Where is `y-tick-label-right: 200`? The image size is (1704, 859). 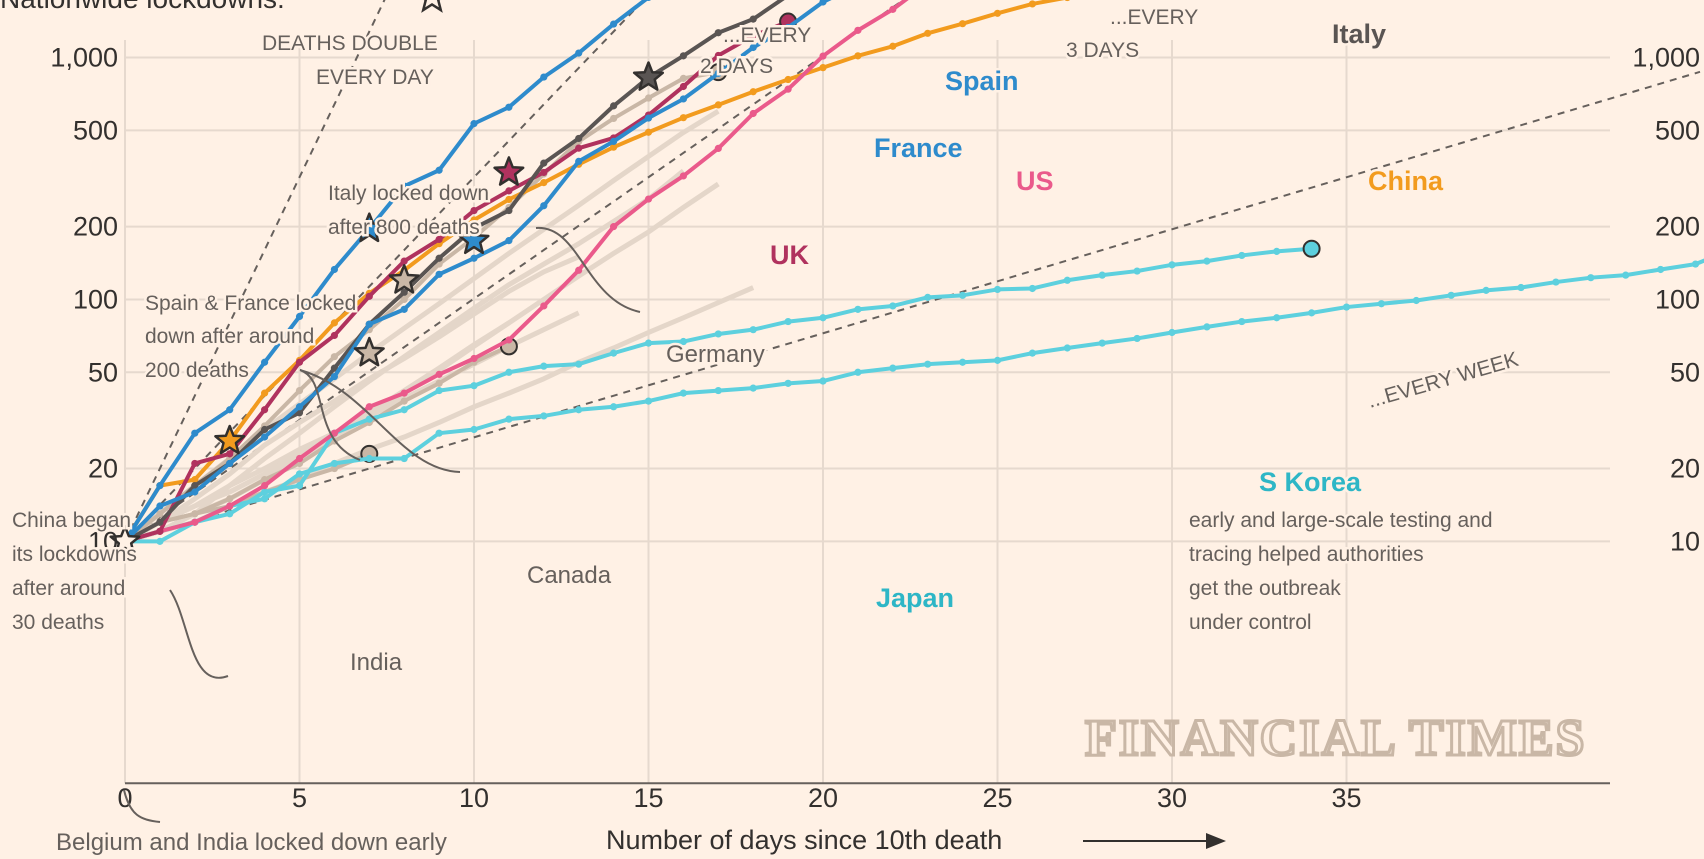
y-tick-label-right: 200 is located at coordinates (1677, 227).